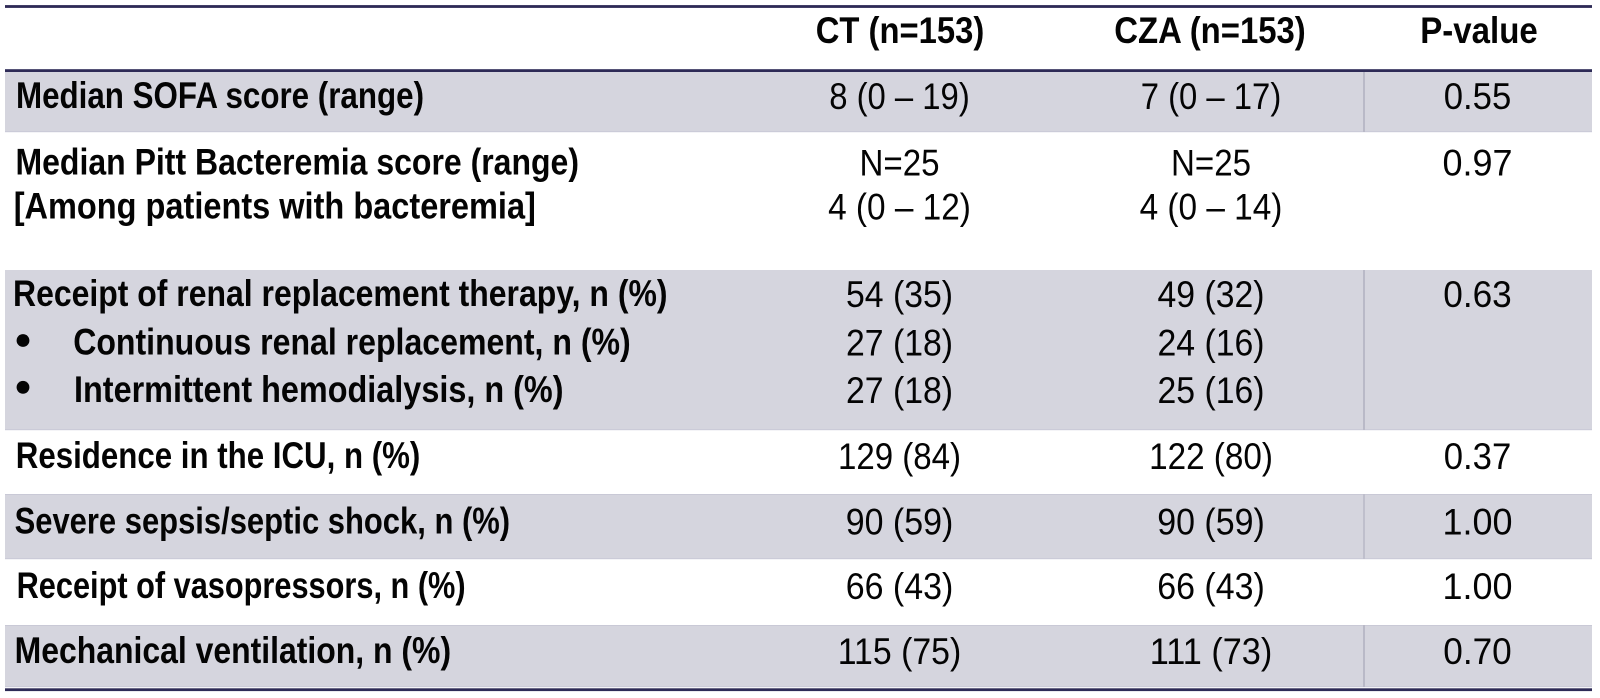  What do you see at coordinates (1479, 30) in the screenshot?
I see `svg-text: P-value` at bounding box center [1479, 30].